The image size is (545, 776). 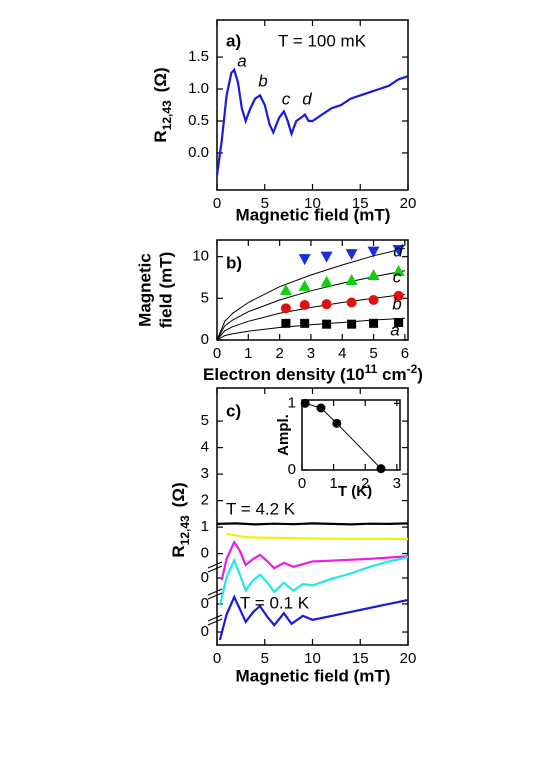 What do you see at coordinates (178, 494) in the screenshot?
I see `y-label-unit: (Ω)` at bounding box center [178, 494].